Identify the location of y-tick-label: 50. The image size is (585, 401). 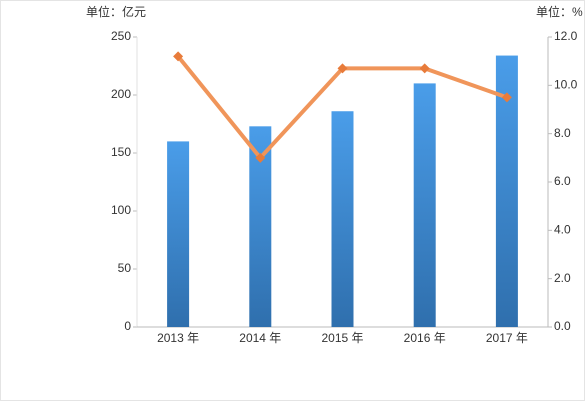
(125, 268).